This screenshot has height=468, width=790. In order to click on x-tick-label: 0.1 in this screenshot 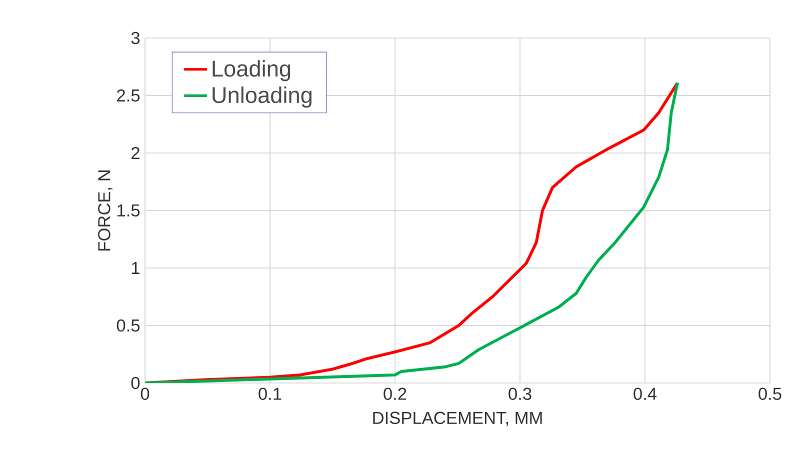, I will do `click(270, 394)`.